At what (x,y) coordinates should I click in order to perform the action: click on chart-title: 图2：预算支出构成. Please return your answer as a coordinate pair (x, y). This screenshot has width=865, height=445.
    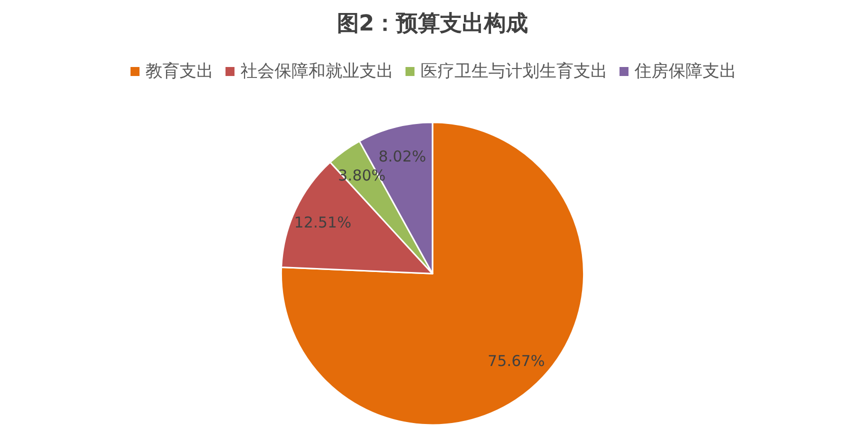
    Looking at the image, I should click on (432, 24).